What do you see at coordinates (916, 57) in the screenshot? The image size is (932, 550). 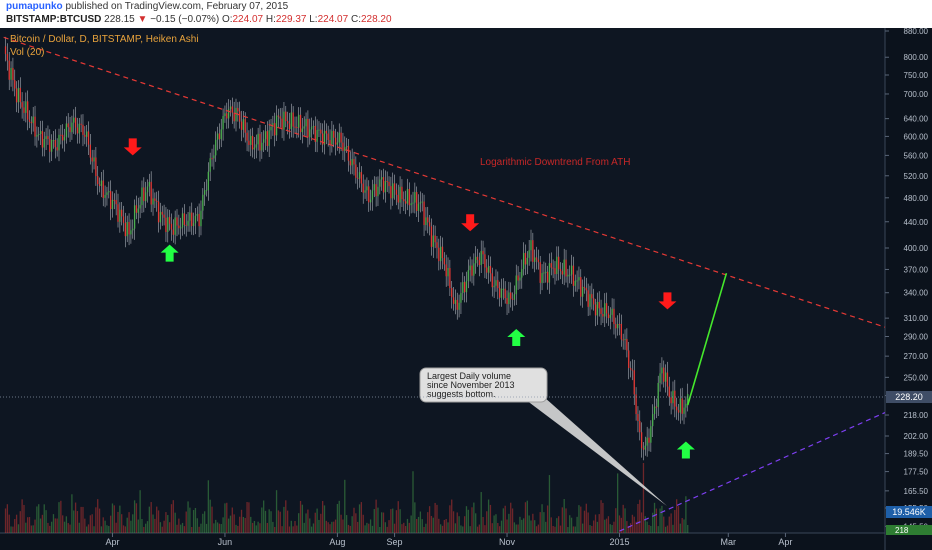 I see `price-tick-label: 800.00` at bounding box center [916, 57].